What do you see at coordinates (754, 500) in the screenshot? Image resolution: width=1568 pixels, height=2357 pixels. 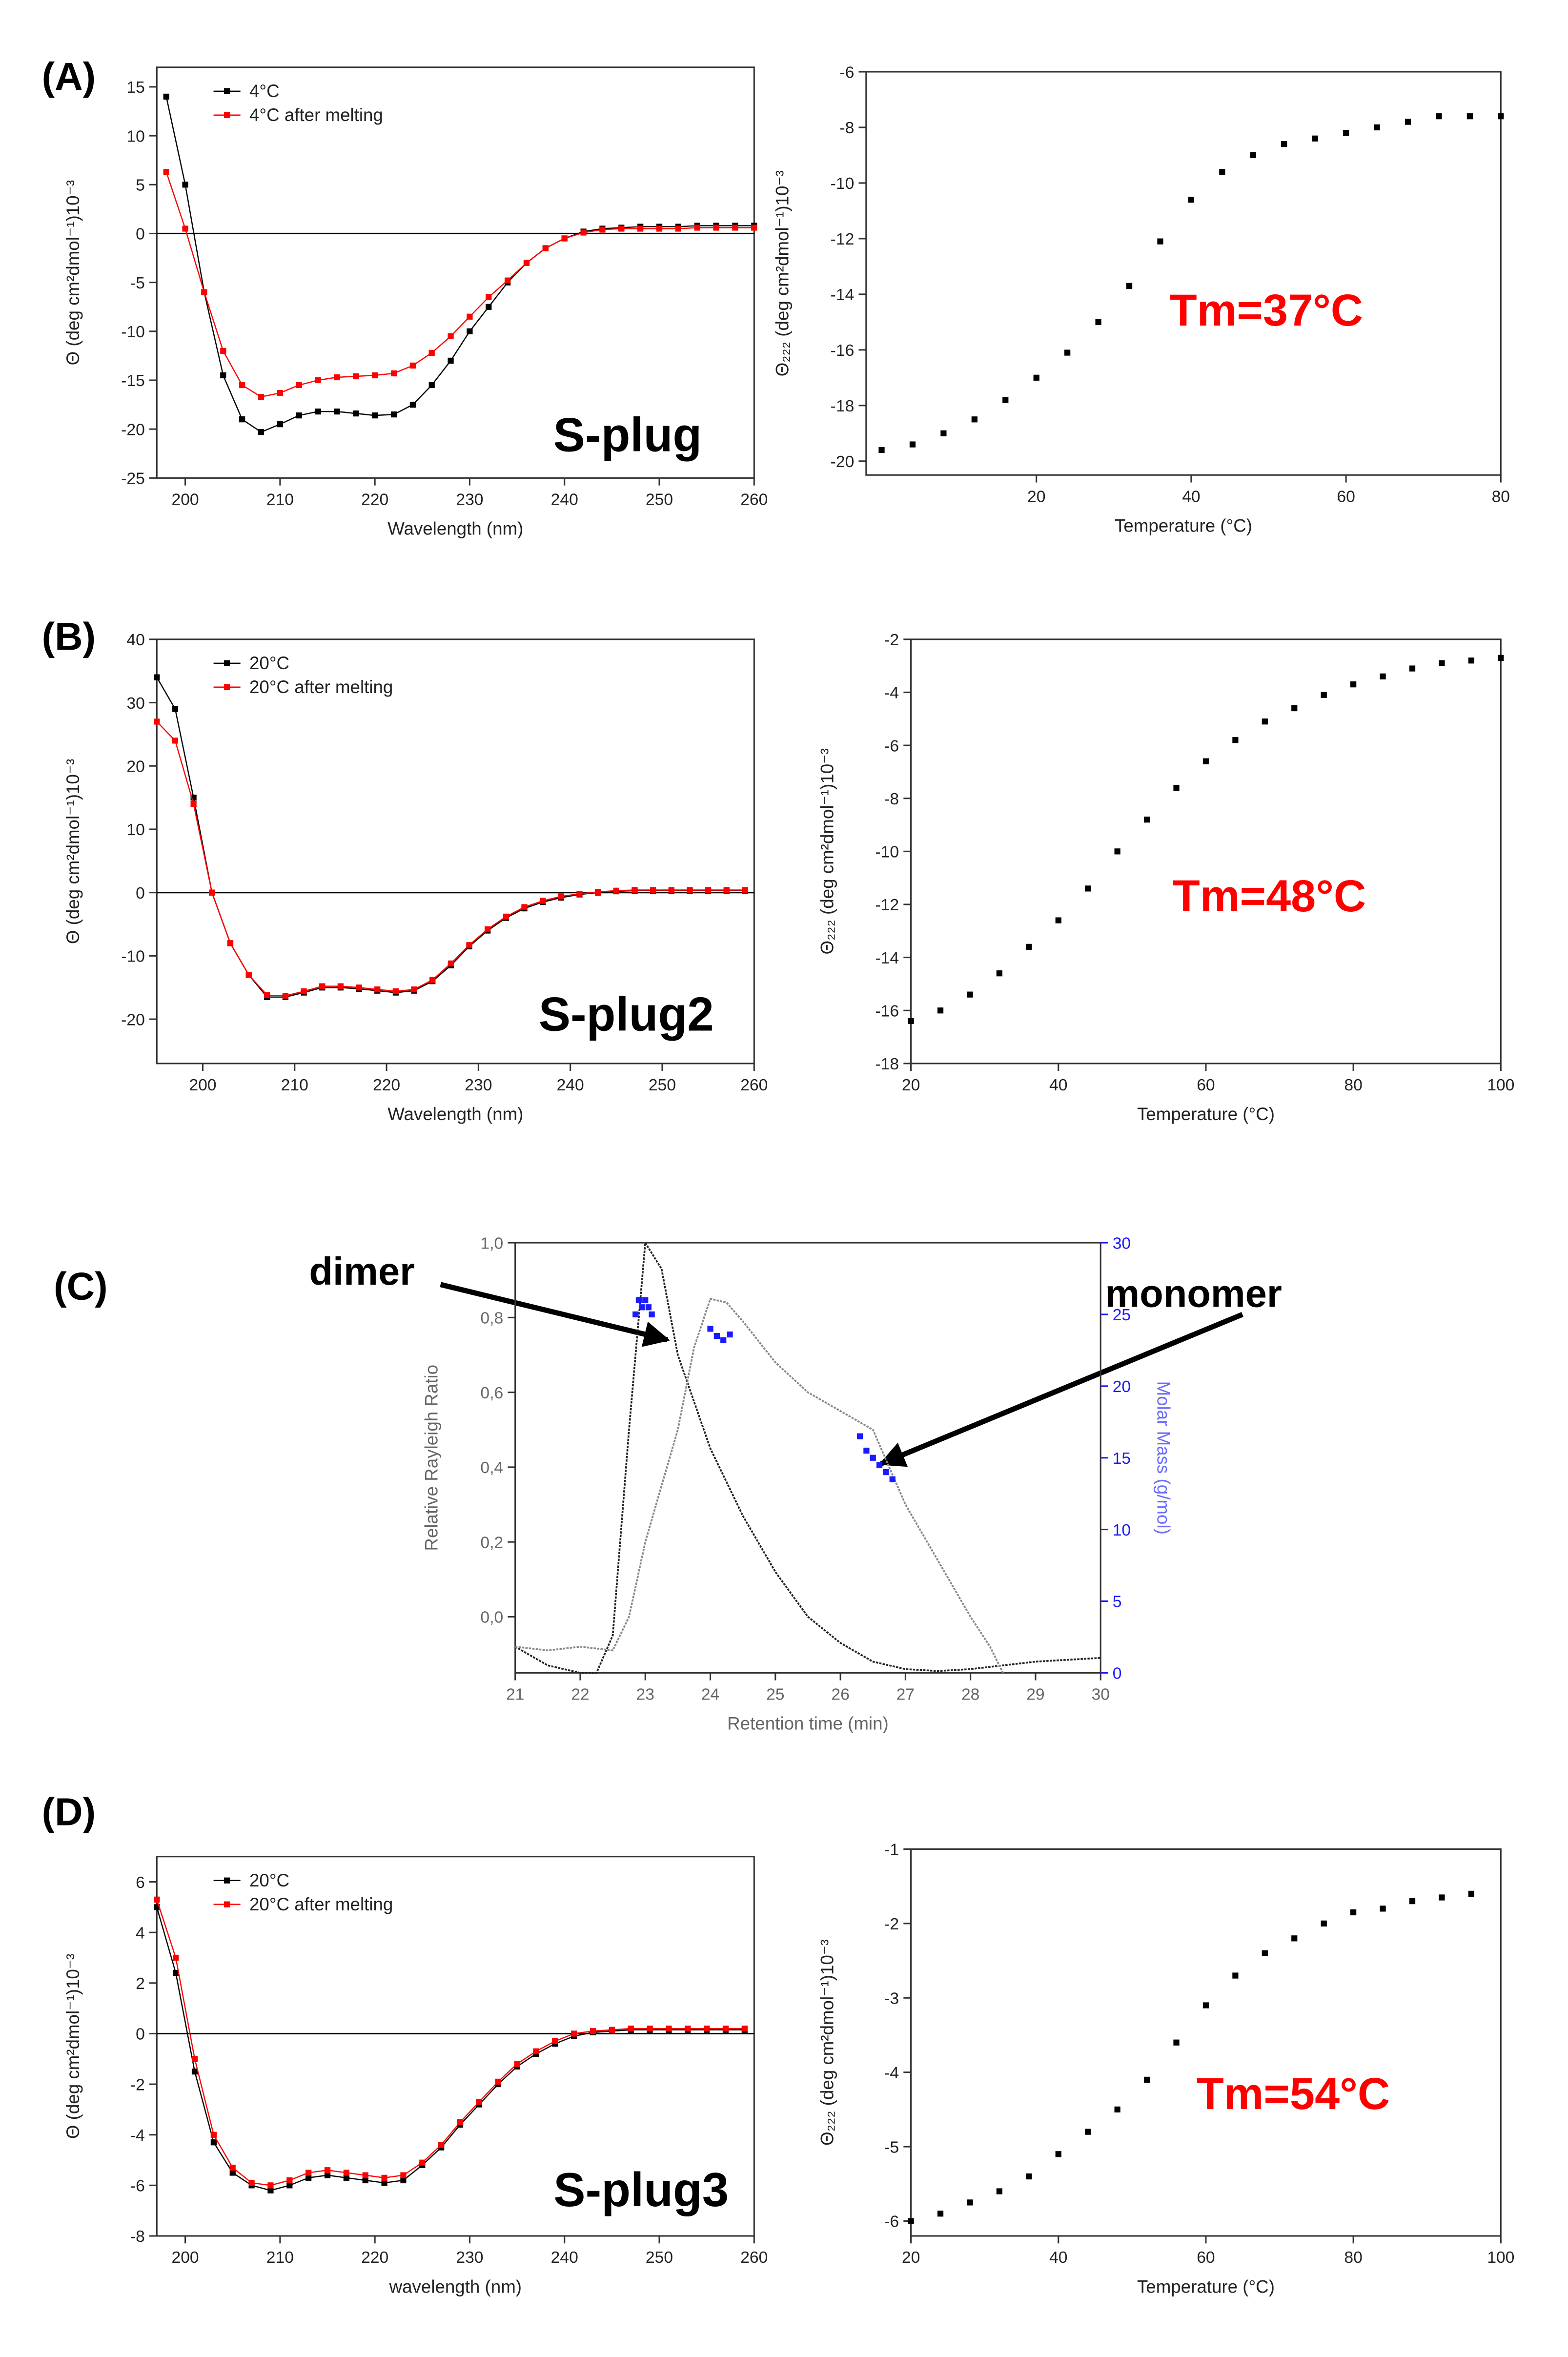 I see `x-tick-label: 260` at bounding box center [754, 500].